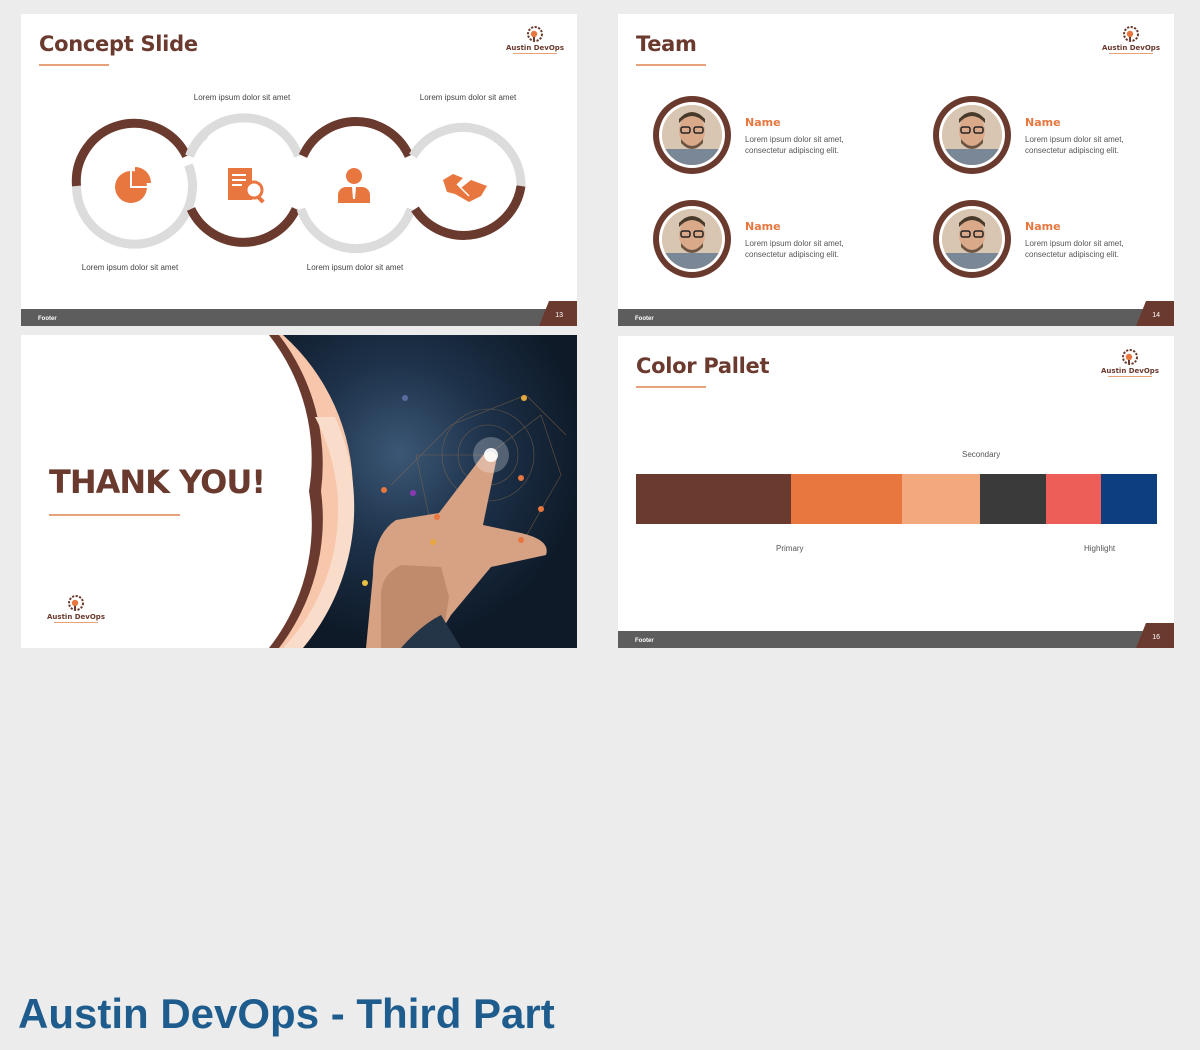  I want to click on color-bar, so click(896, 499).